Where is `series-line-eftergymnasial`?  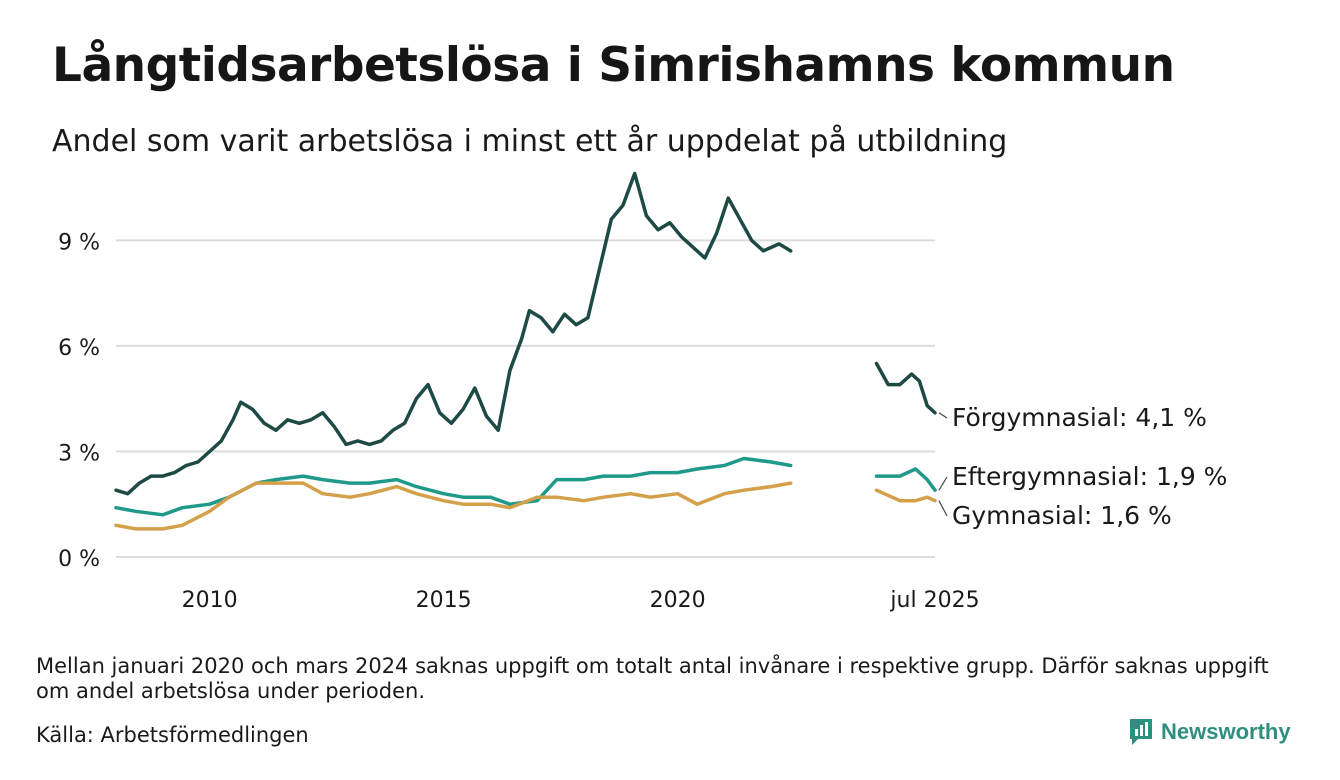 series-line-eftergymnasial is located at coordinates (905, 479).